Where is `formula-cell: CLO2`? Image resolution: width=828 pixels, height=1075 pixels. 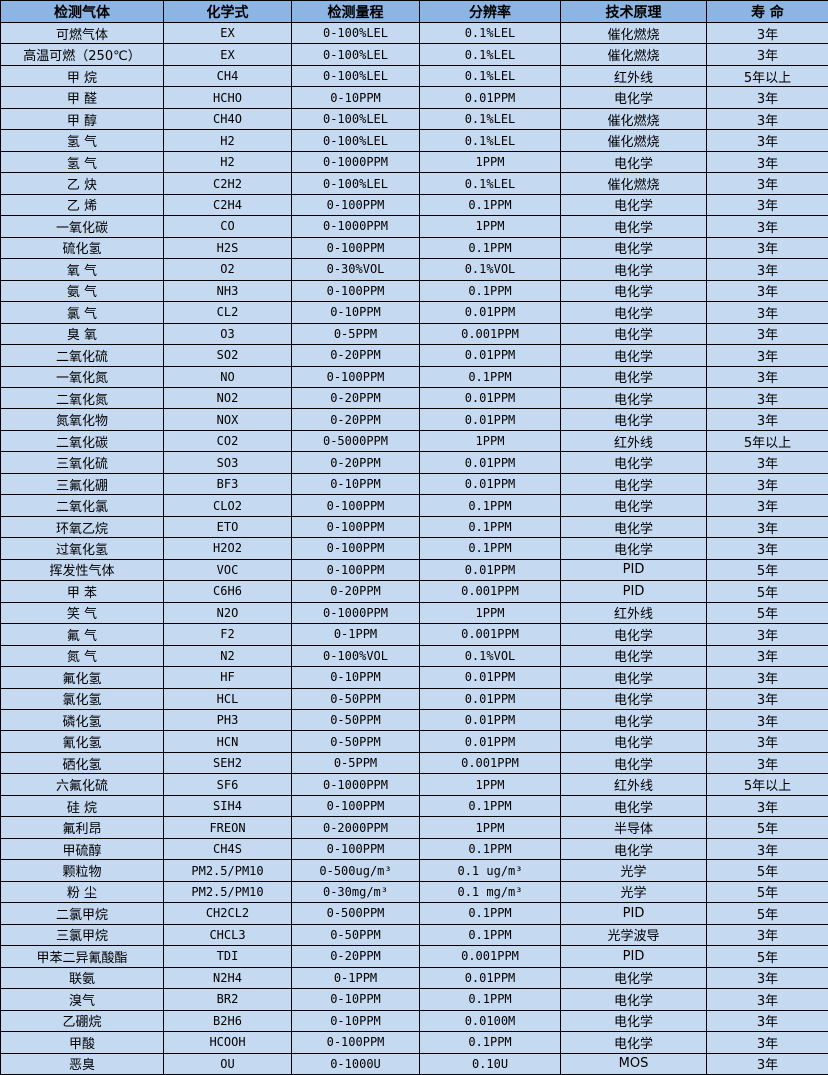
formula-cell: CLO2 is located at coordinates (228, 505).